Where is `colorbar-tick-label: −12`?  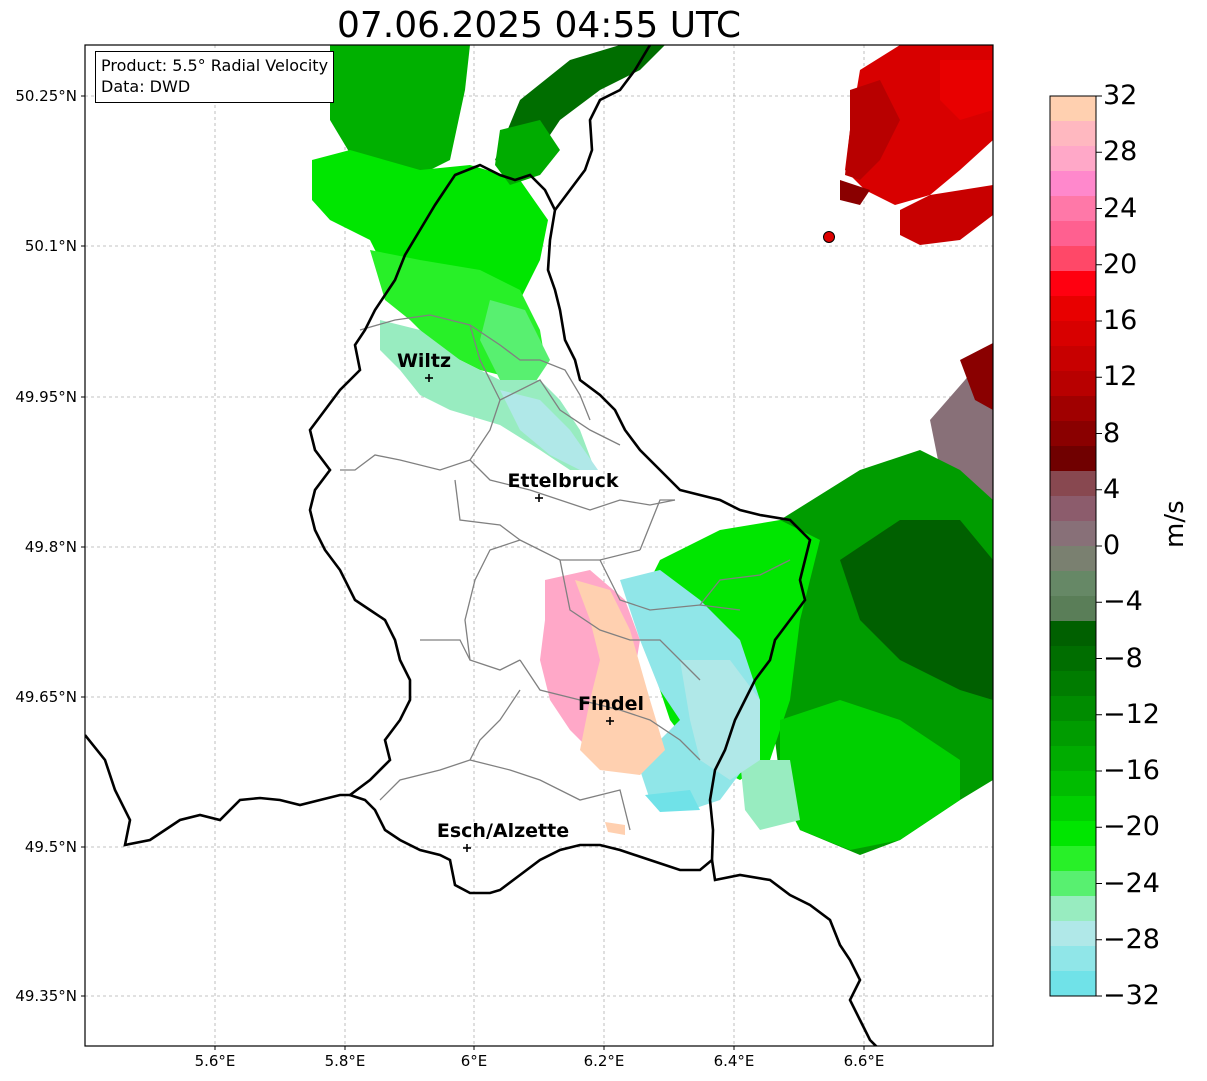 colorbar-tick-label: −12 is located at coordinates (1131, 714).